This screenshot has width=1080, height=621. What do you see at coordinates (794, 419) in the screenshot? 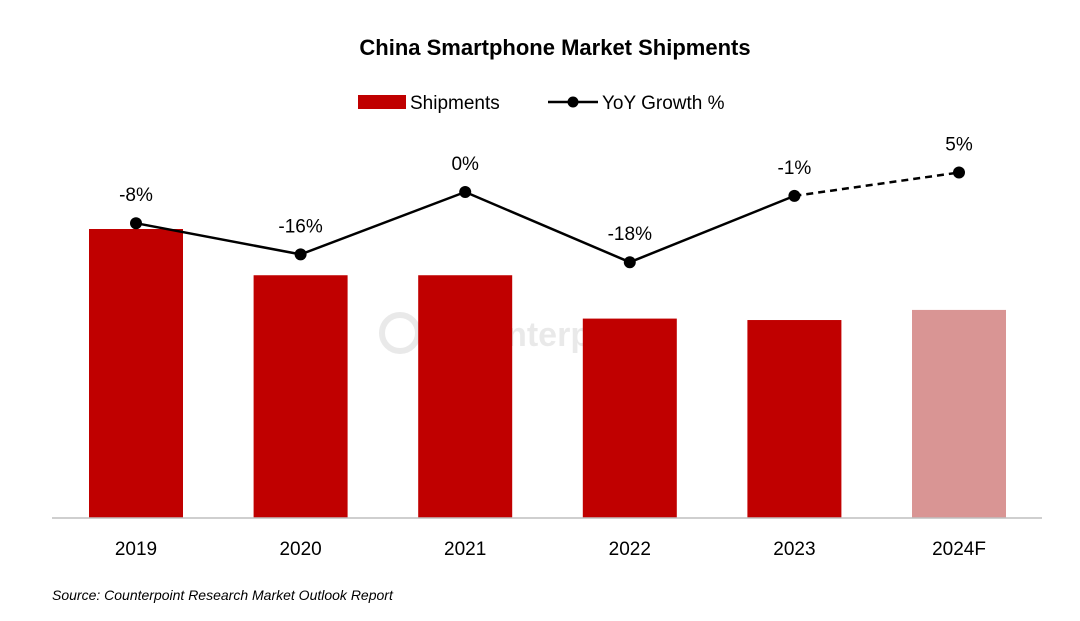
I see `bar-2023` at bounding box center [794, 419].